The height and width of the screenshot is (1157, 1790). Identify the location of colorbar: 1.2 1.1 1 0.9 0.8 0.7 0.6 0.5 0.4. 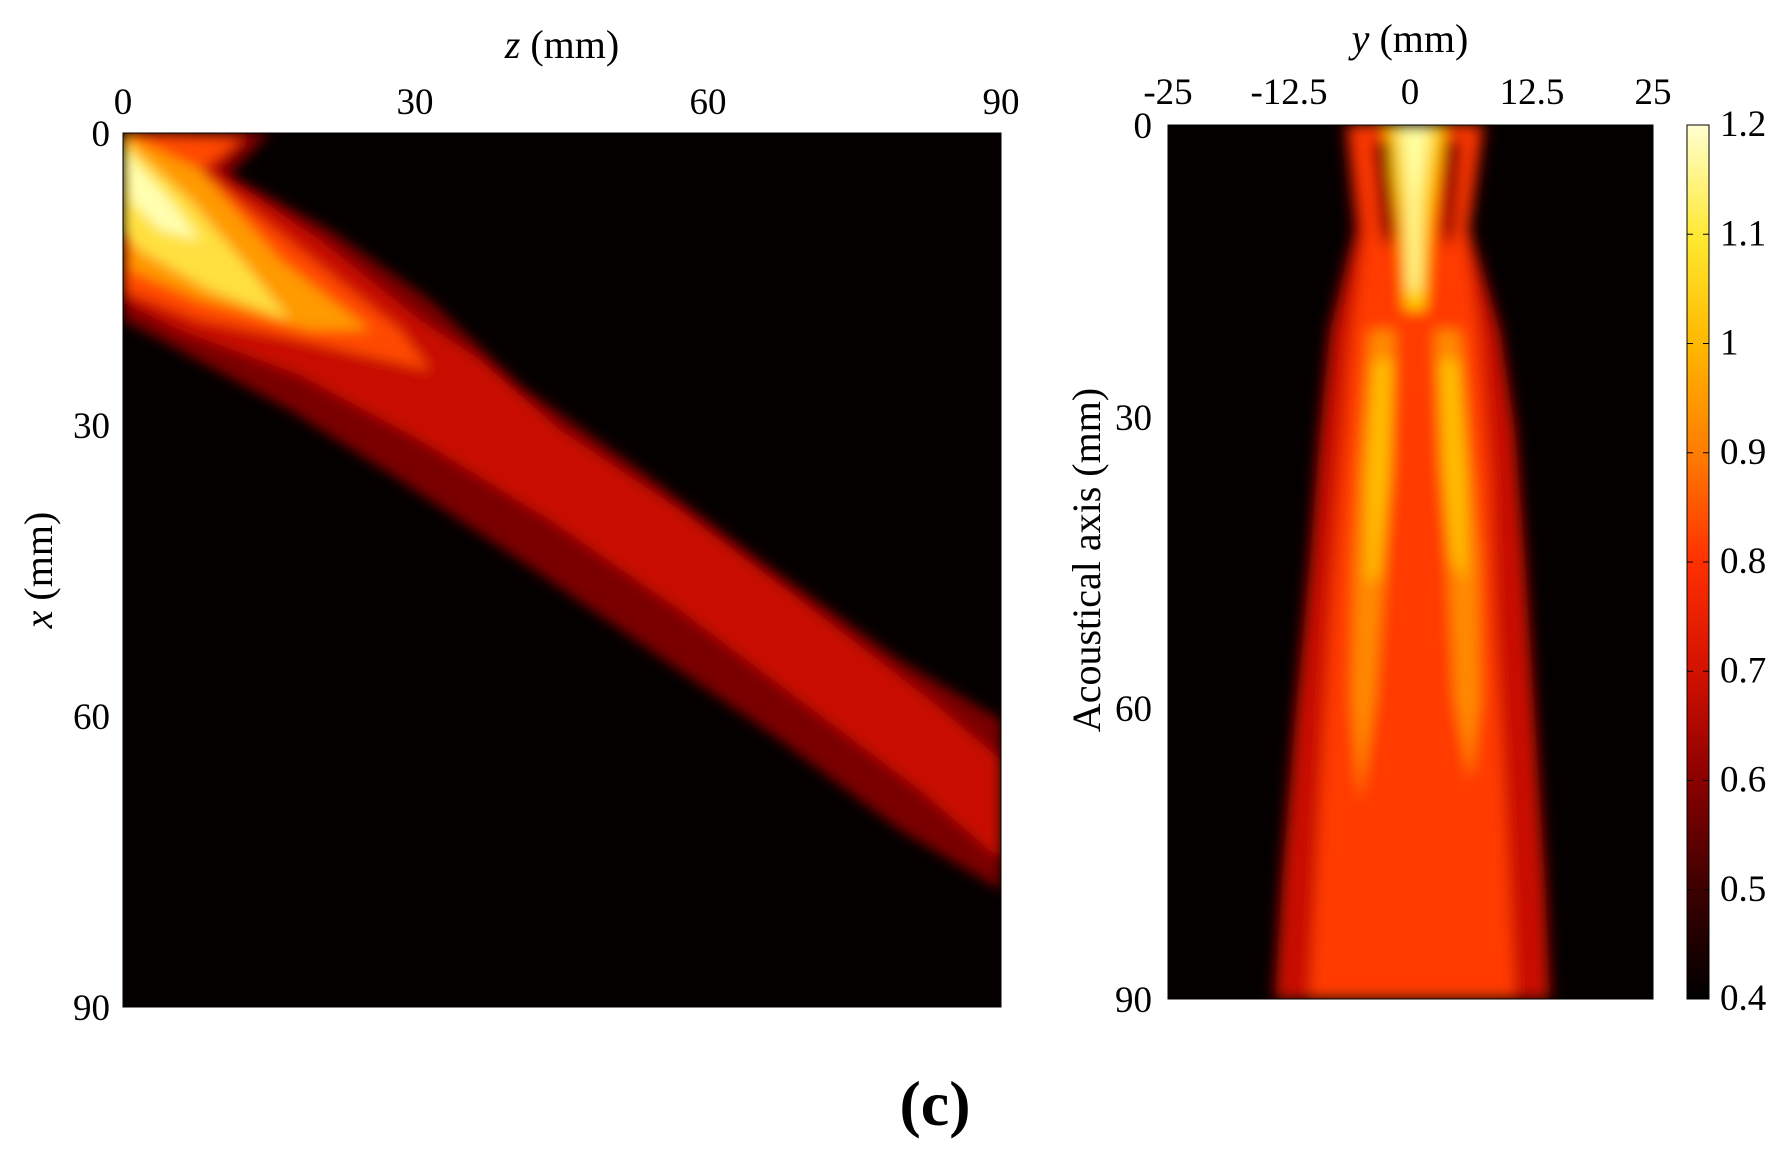
(1726, 561).